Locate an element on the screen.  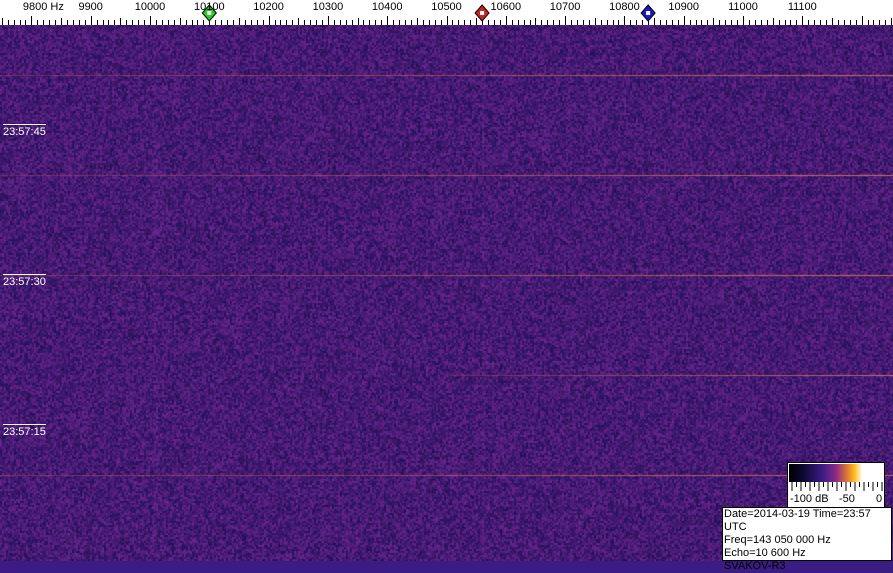
frequency-label: 10200 is located at coordinates (268, 7).